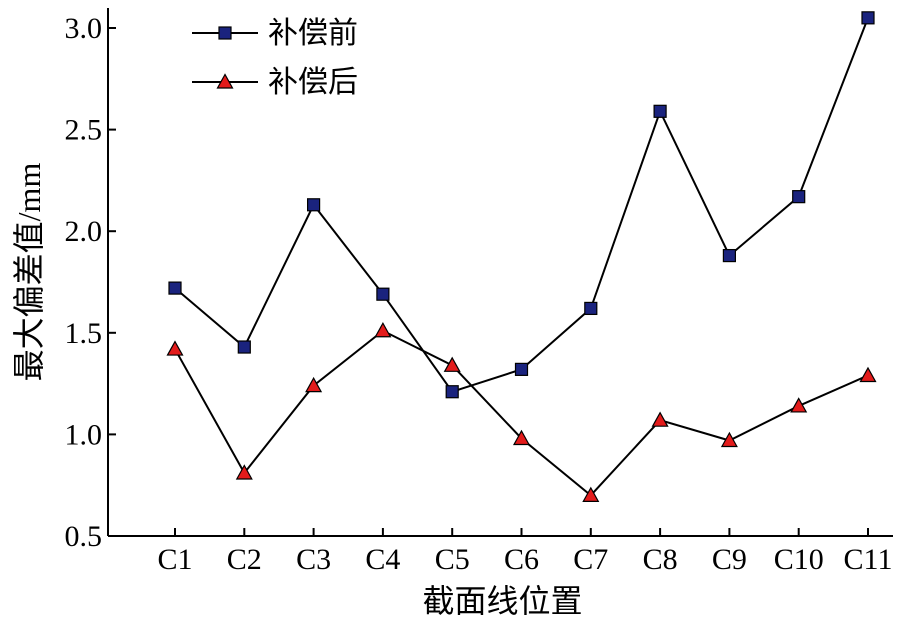 The image size is (900, 625). Describe the element at coordinates (452, 559) in the screenshot. I see `x-tick-label: C5` at that location.